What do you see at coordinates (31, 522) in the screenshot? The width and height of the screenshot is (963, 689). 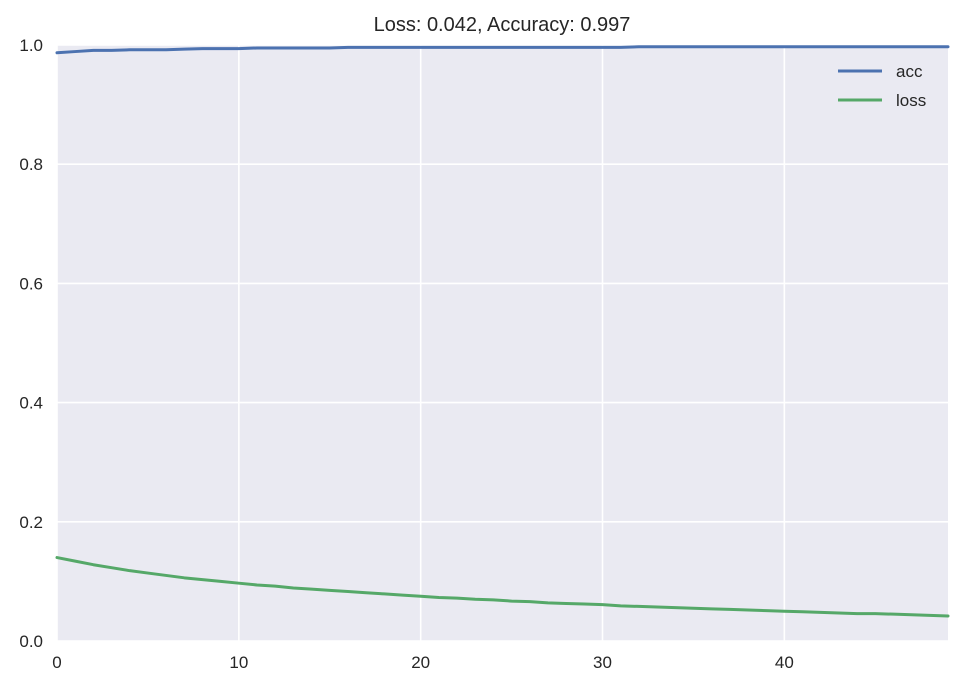 I see `y-tick-label-1: 0.2` at bounding box center [31, 522].